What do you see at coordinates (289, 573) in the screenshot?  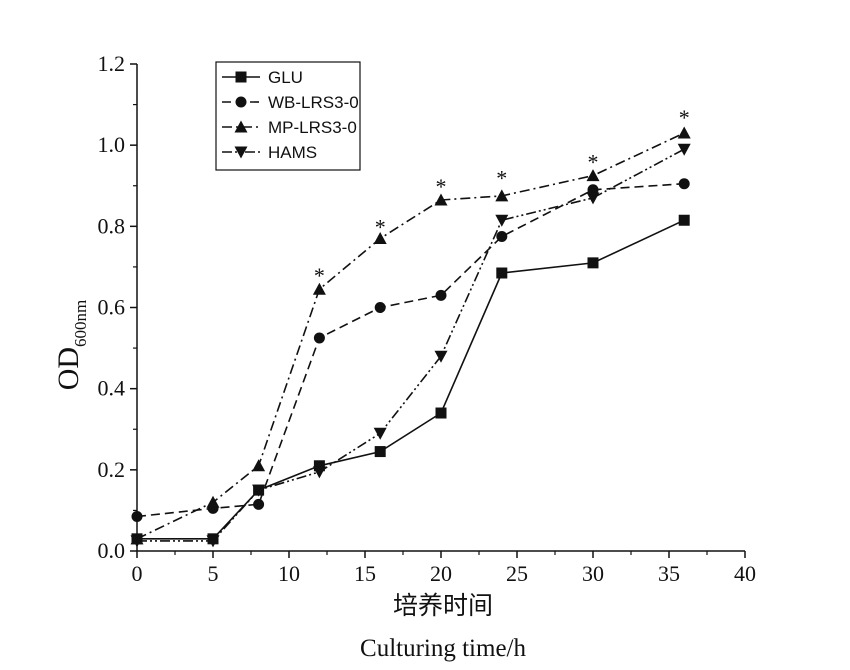 I see `x-tick-label: 10` at bounding box center [289, 573].